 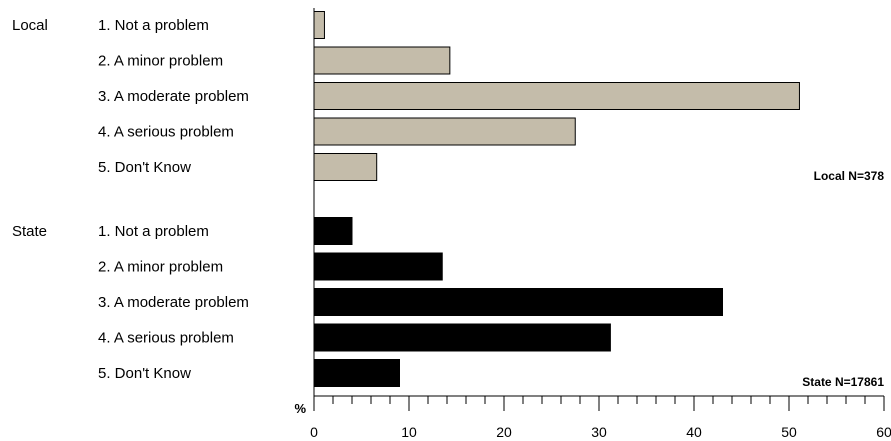 What do you see at coordinates (409, 432) in the screenshot?
I see `x-tick-label: 10` at bounding box center [409, 432].